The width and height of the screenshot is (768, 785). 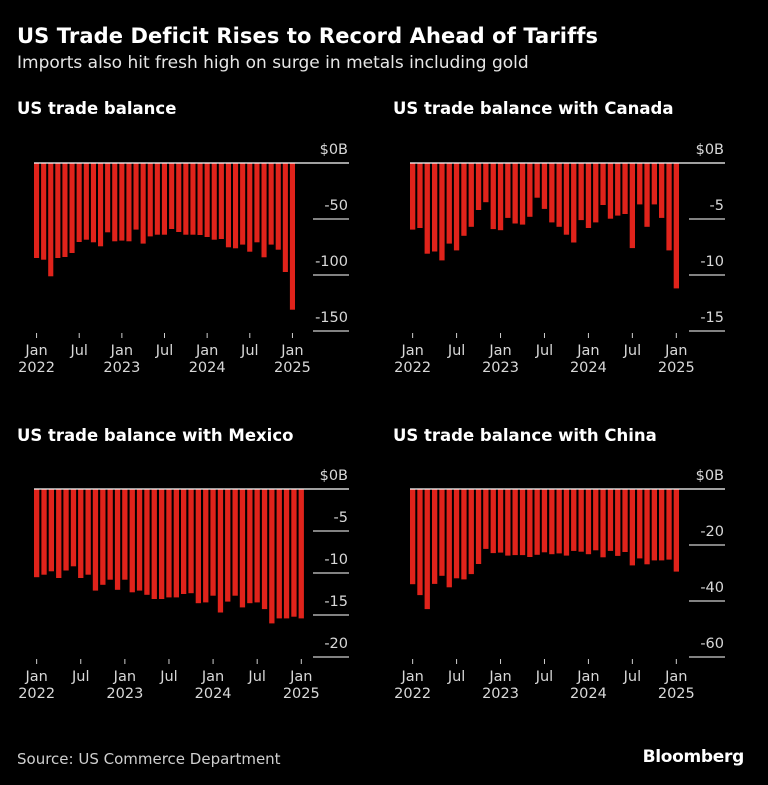 I want to click on y-tick-label: -150, so click(x=331, y=318).